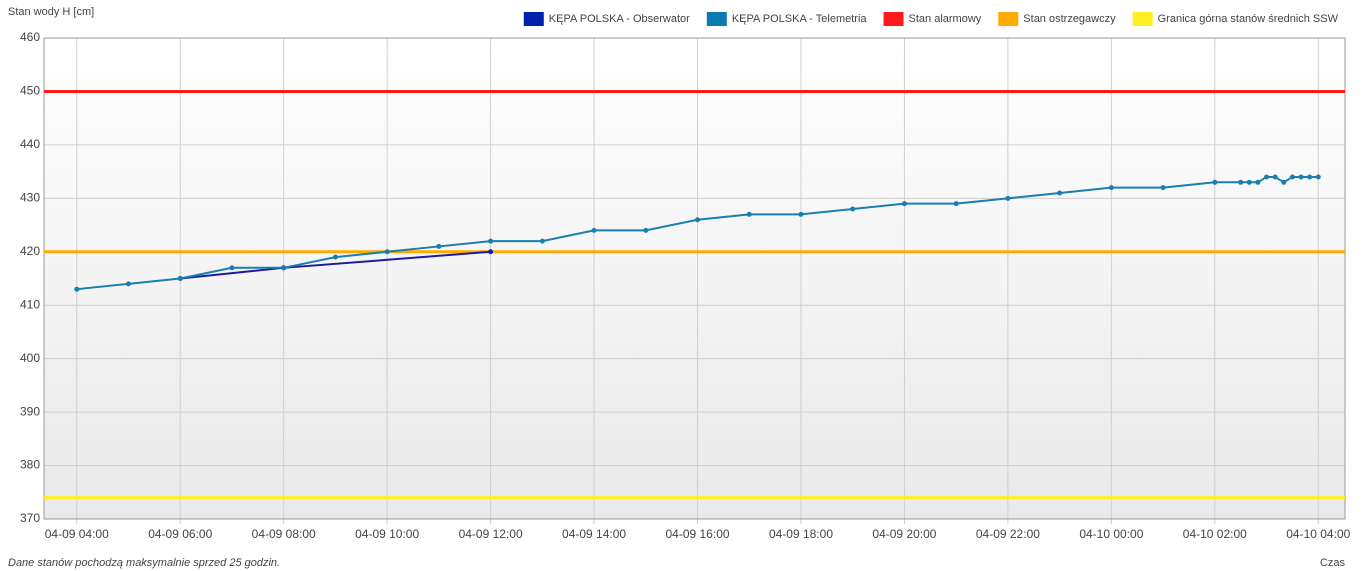 The height and width of the screenshot is (571, 1367). I want to click on x-tick-label: 04-09 18:00, so click(801, 534).